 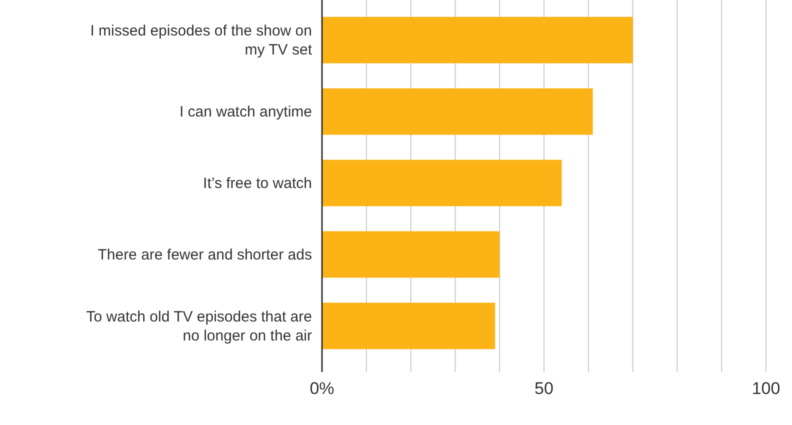 I want to click on y-tick-label: To watch old TV episodes that are no longer on the air, so click(x=199, y=326).